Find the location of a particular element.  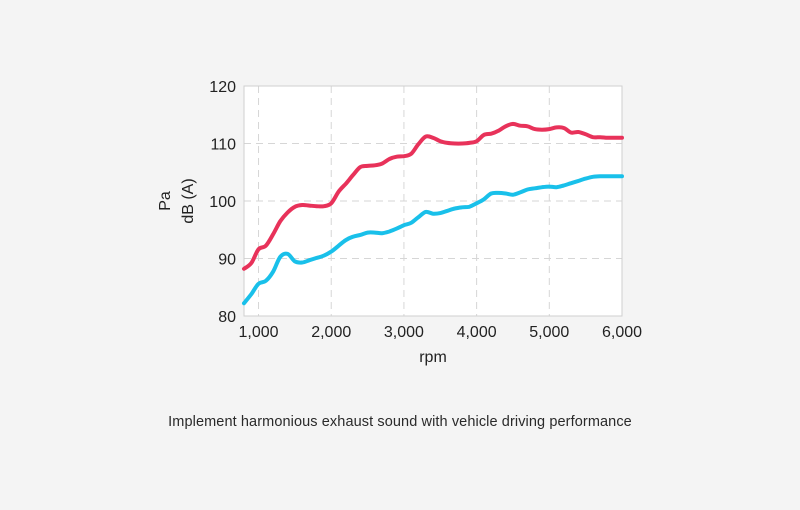

series-line-red is located at coordinates (433, 196).